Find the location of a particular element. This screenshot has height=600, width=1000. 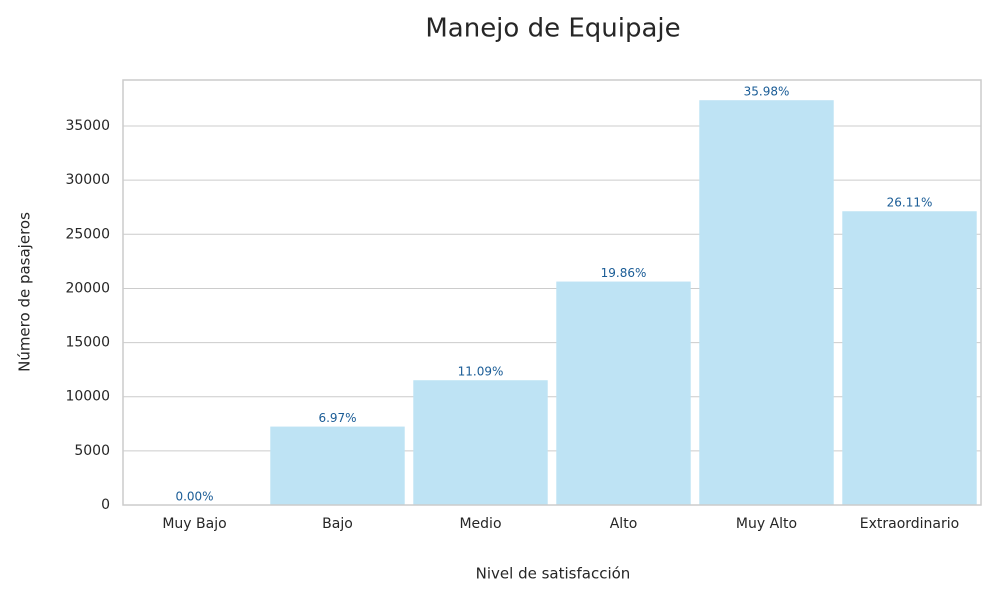

y-tick-label: 0 is located at coordinates (105, 505).